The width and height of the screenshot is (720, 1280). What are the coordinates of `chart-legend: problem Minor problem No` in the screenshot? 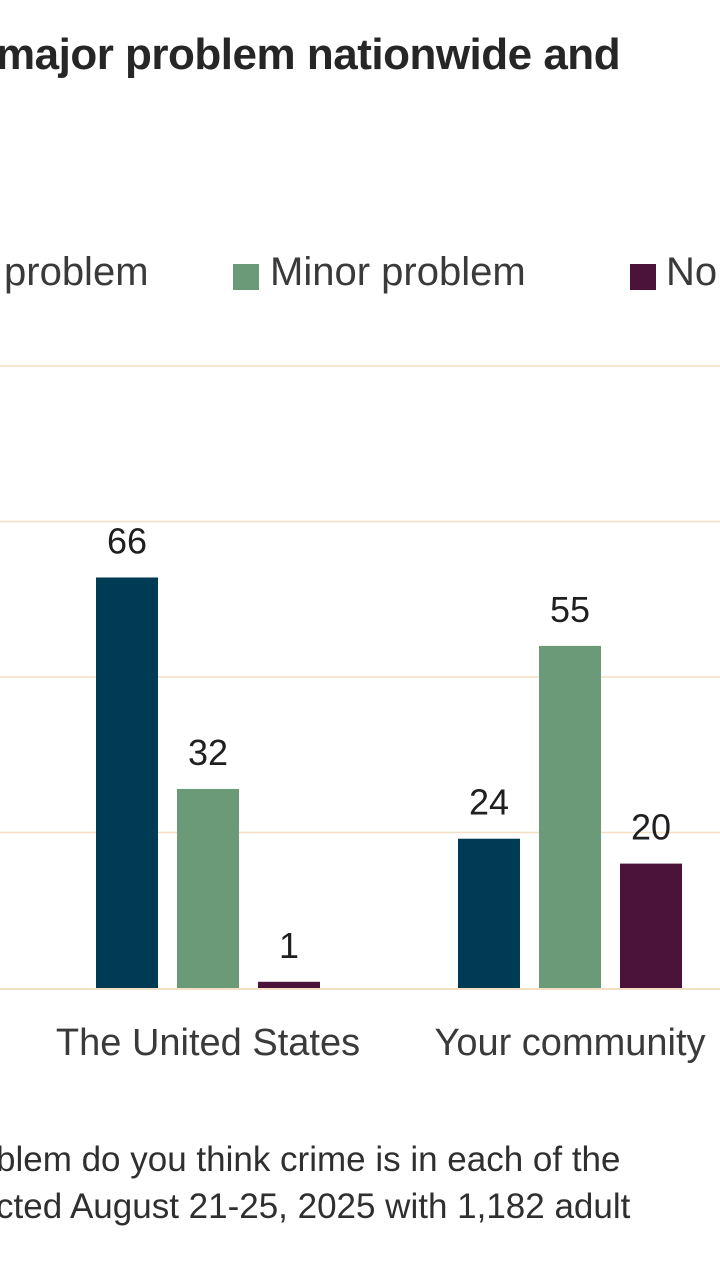 It's located at (360, 280).